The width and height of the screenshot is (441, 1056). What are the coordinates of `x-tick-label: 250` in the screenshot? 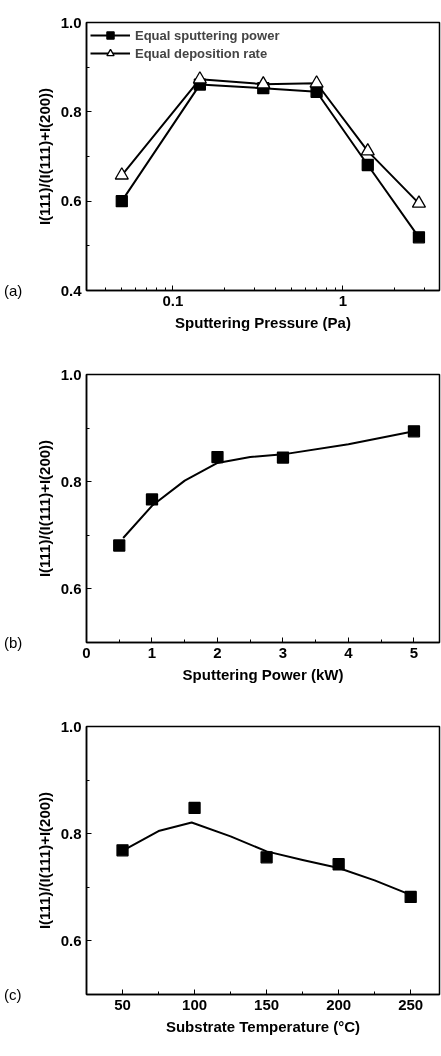 It's located at (411, 1004).